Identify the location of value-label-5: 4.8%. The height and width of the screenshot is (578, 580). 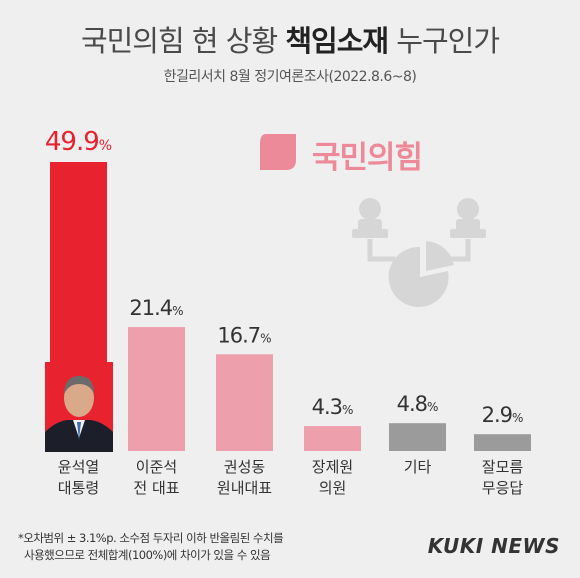
(418, 404).